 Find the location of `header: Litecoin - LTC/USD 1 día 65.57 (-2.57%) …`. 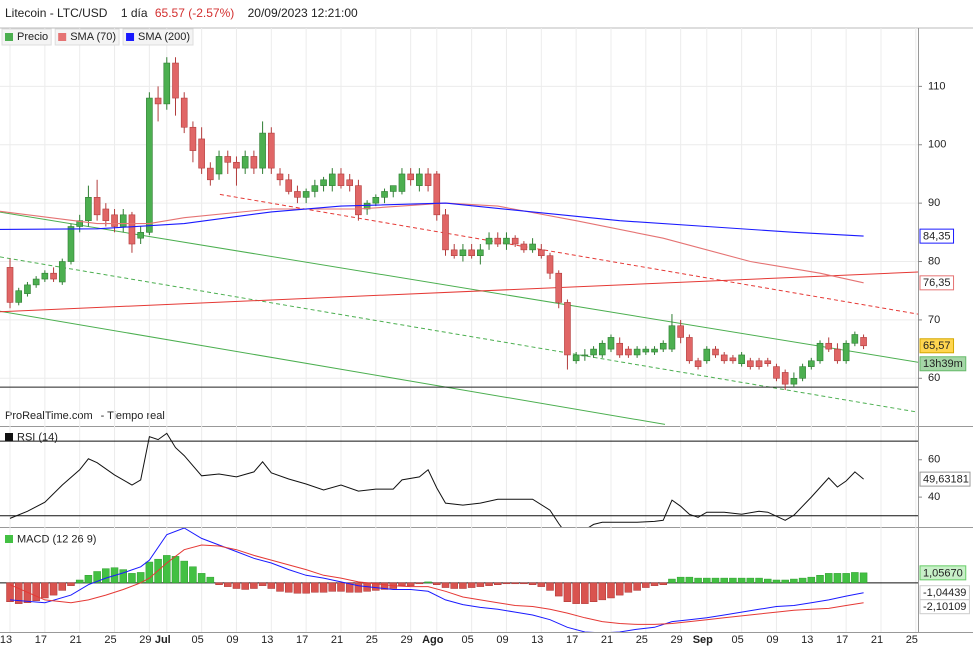

header: Litecoin - LTC/USD 1 día 65.57 (-2.57%) … is located at coordinates (181, 13).